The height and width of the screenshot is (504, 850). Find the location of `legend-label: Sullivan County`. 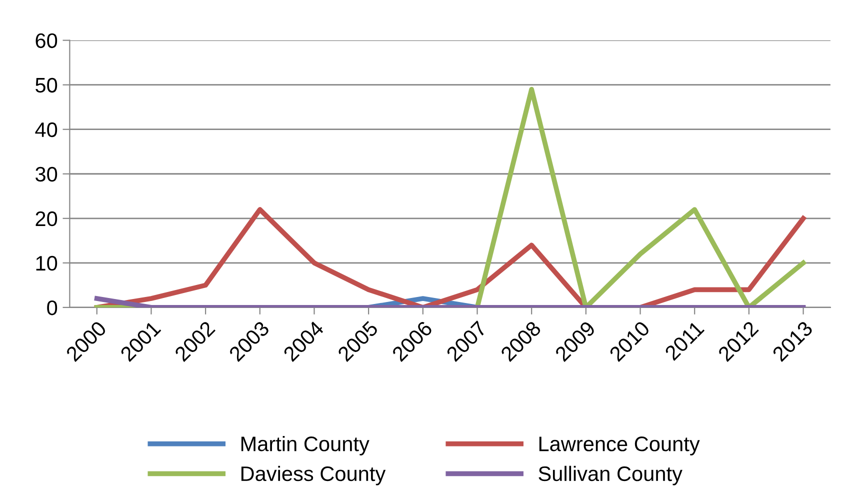

legend-label: Sullivan County is located at coordinates (610, 476).